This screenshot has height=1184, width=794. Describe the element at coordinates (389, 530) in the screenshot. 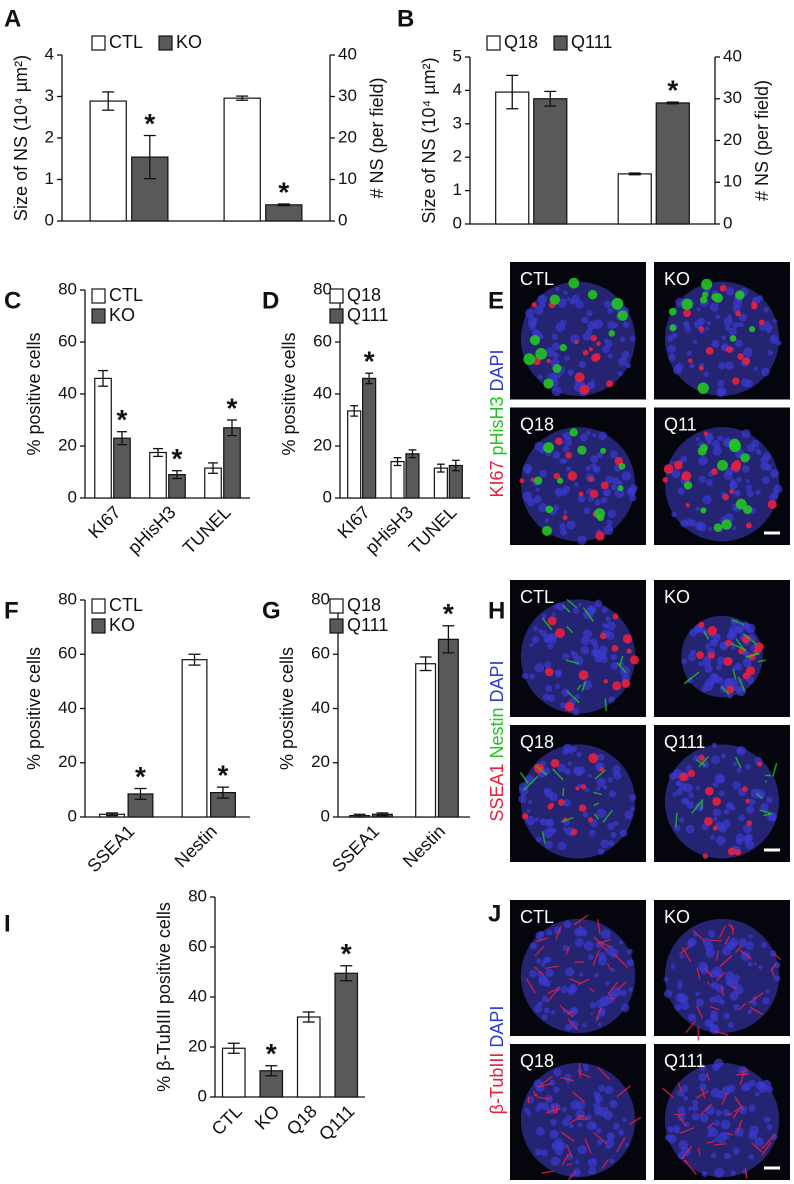

I see `x-tick-label: pHisH3` at that location.